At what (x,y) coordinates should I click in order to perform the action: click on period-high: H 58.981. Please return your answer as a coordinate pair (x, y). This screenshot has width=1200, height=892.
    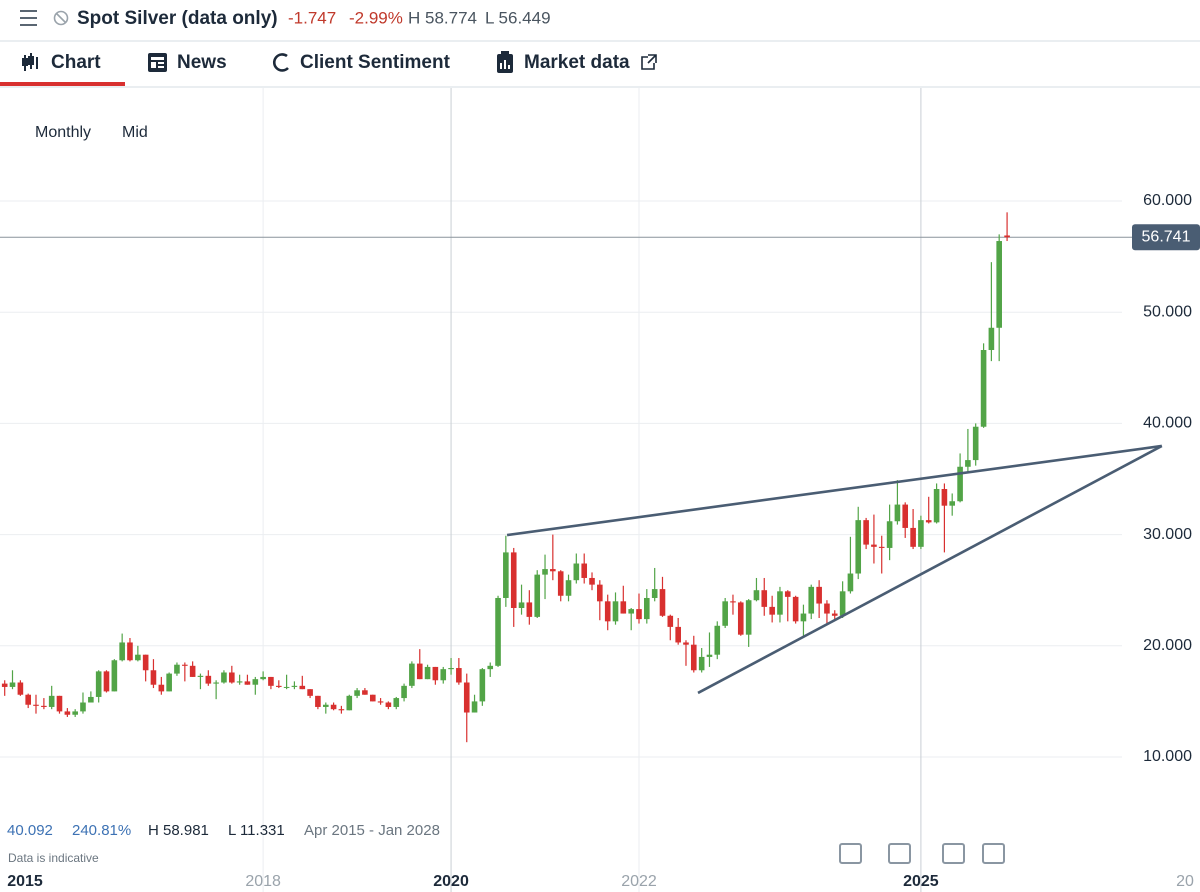
    Looking at the image, I should click on (178, 830).